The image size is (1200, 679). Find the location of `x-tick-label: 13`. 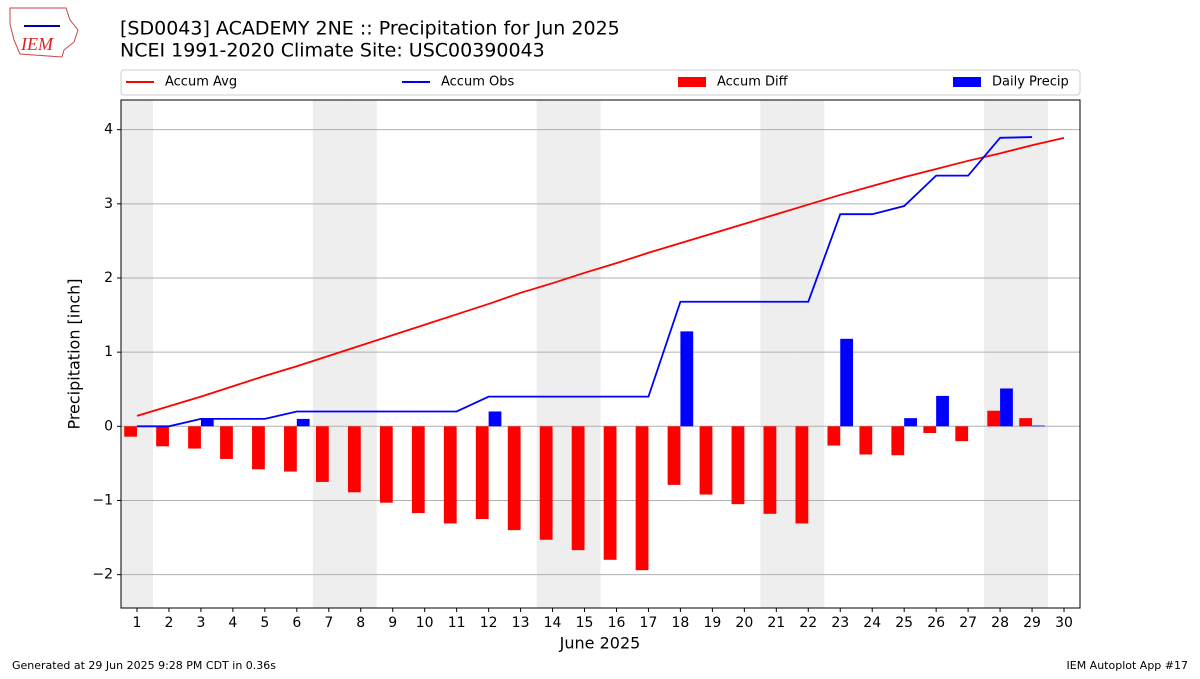

x-tick-label: 13 is located at coordinates (521, 623).